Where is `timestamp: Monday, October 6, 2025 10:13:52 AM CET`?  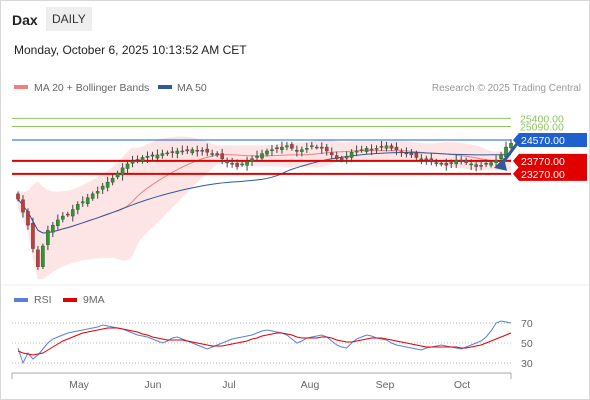
timestamp: Monday, October 6, 2025 10:13:52 AM CET is located at coordinates (130, 50).